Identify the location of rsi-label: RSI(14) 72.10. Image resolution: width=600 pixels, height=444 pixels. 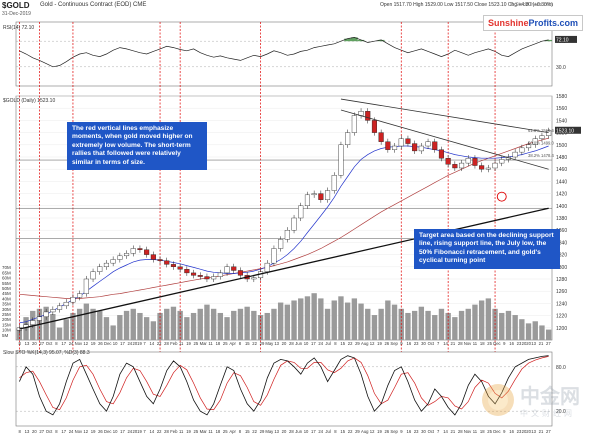
(19, 28).